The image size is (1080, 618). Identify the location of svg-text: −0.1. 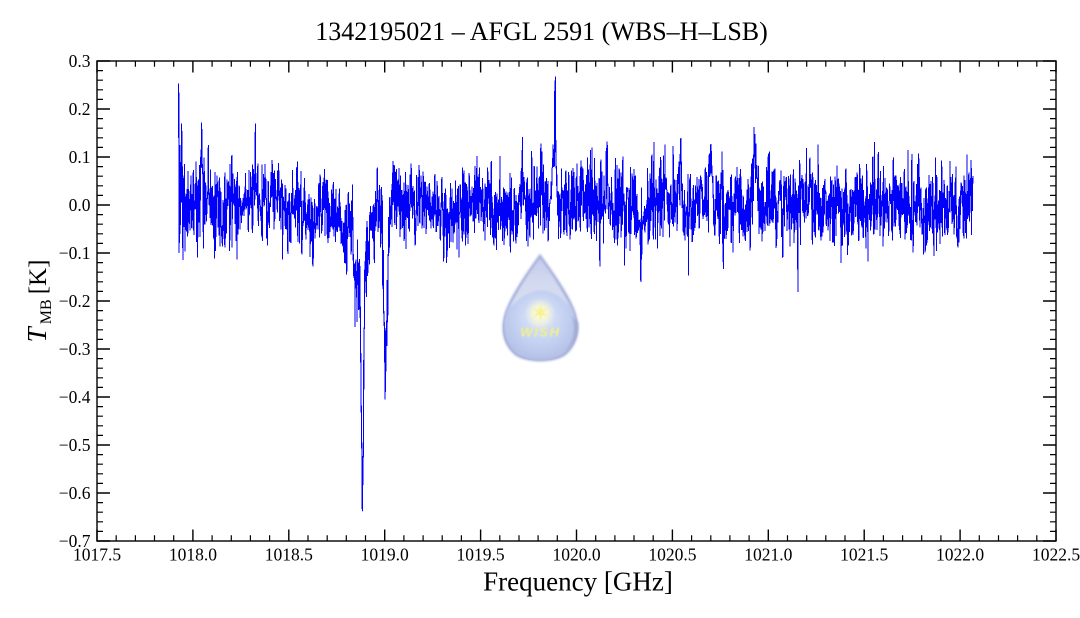
(75, 253).